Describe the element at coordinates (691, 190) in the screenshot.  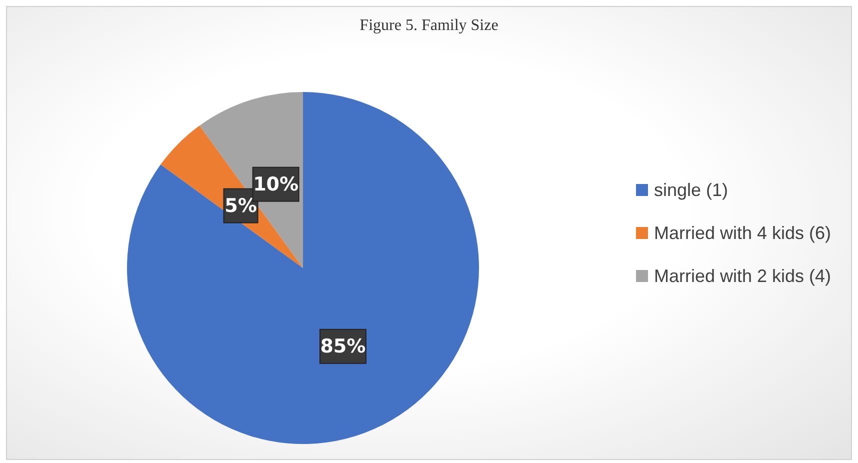
I see `legend-label: single (1)` at that location.